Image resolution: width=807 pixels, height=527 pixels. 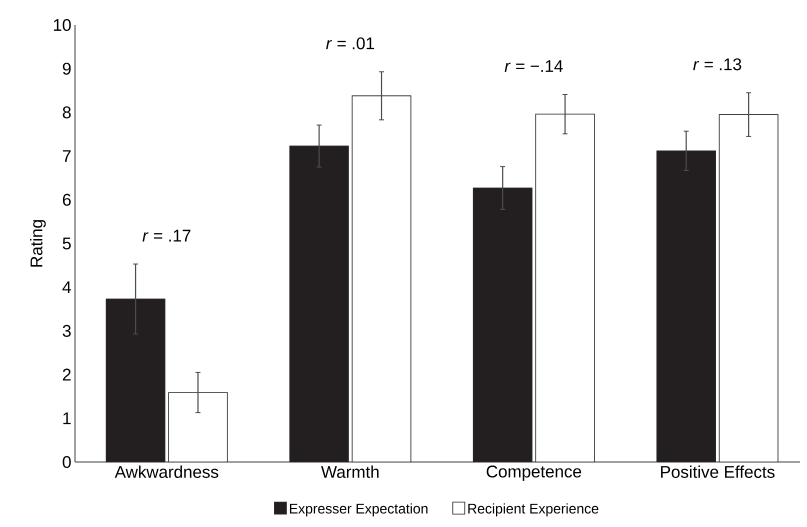 I want to click on y-tick-label: 2, so click(x=66, y=374).